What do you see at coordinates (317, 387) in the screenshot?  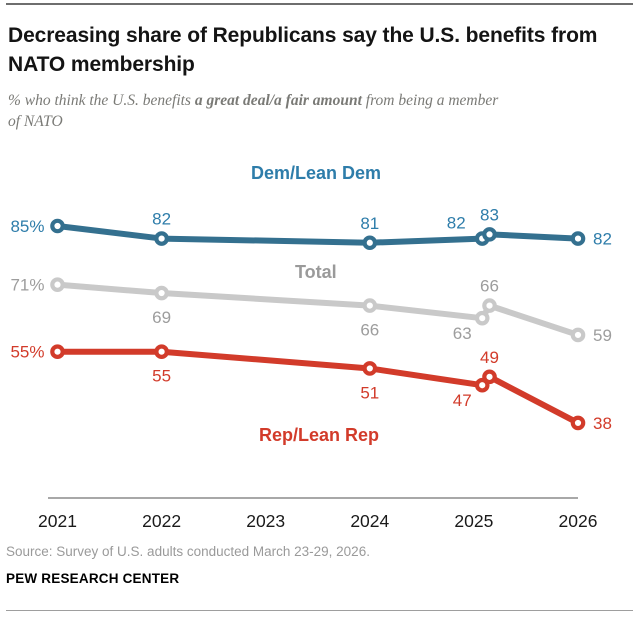 I see `series-line-rep-lean-rep` at bounding box center [317, 387].